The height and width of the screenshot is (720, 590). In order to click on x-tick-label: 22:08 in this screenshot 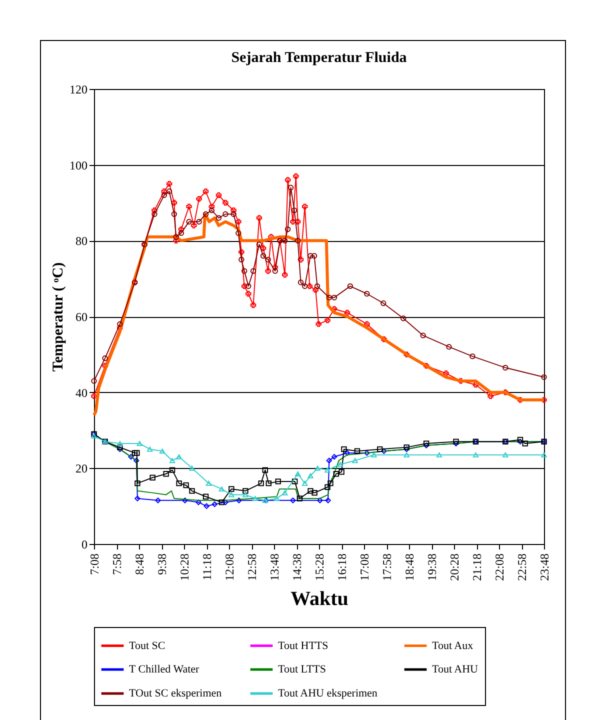, I will do `click(499, 567)`.